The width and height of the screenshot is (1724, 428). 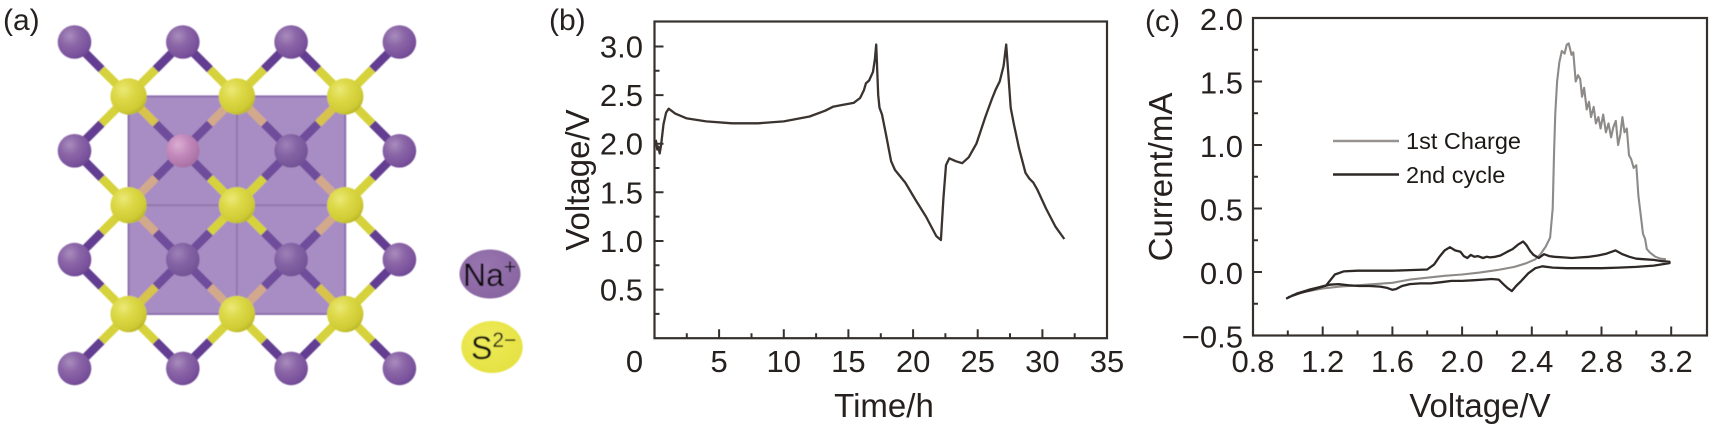 I want to click on svg-text: 1.2, so click(x=1322, y=361).